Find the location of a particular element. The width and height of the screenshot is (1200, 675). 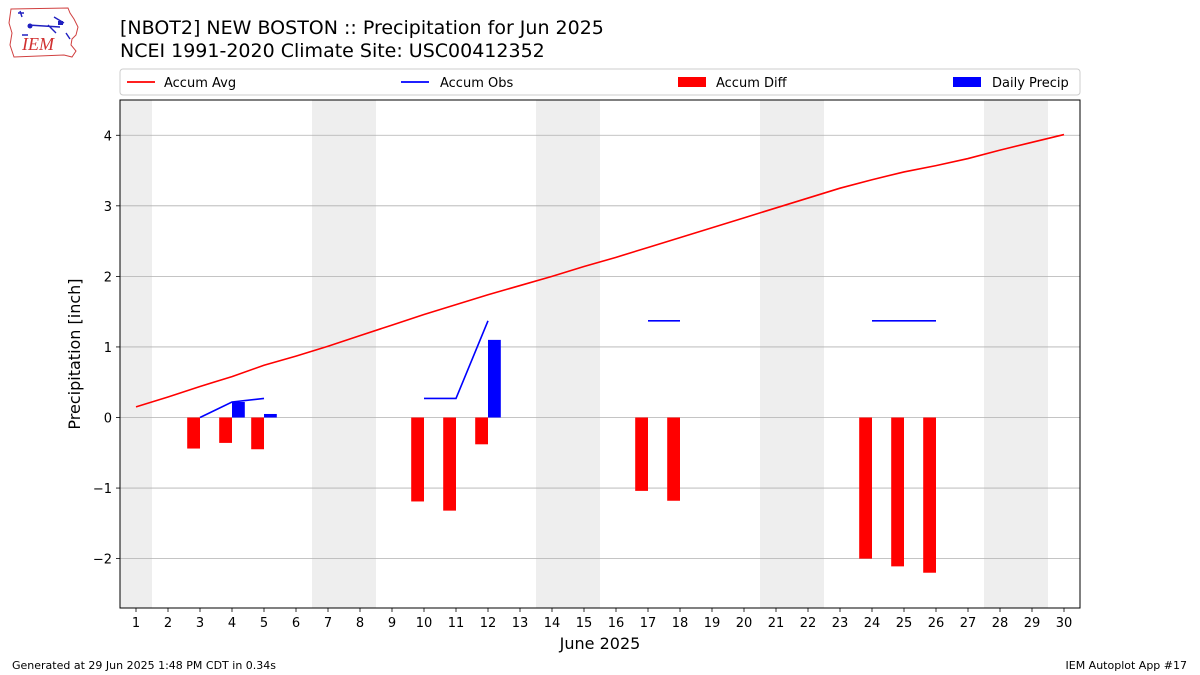

x-tick-label: 30 is located at coordinates (1064, 623).